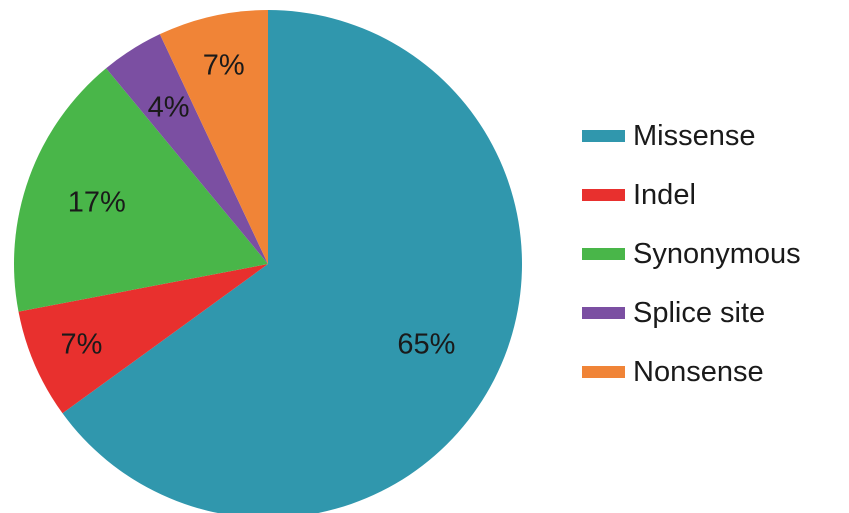 The height and width of the screenshot is (513, 849). I want to click on slice-label-missense: 65%, so click(426, 345).